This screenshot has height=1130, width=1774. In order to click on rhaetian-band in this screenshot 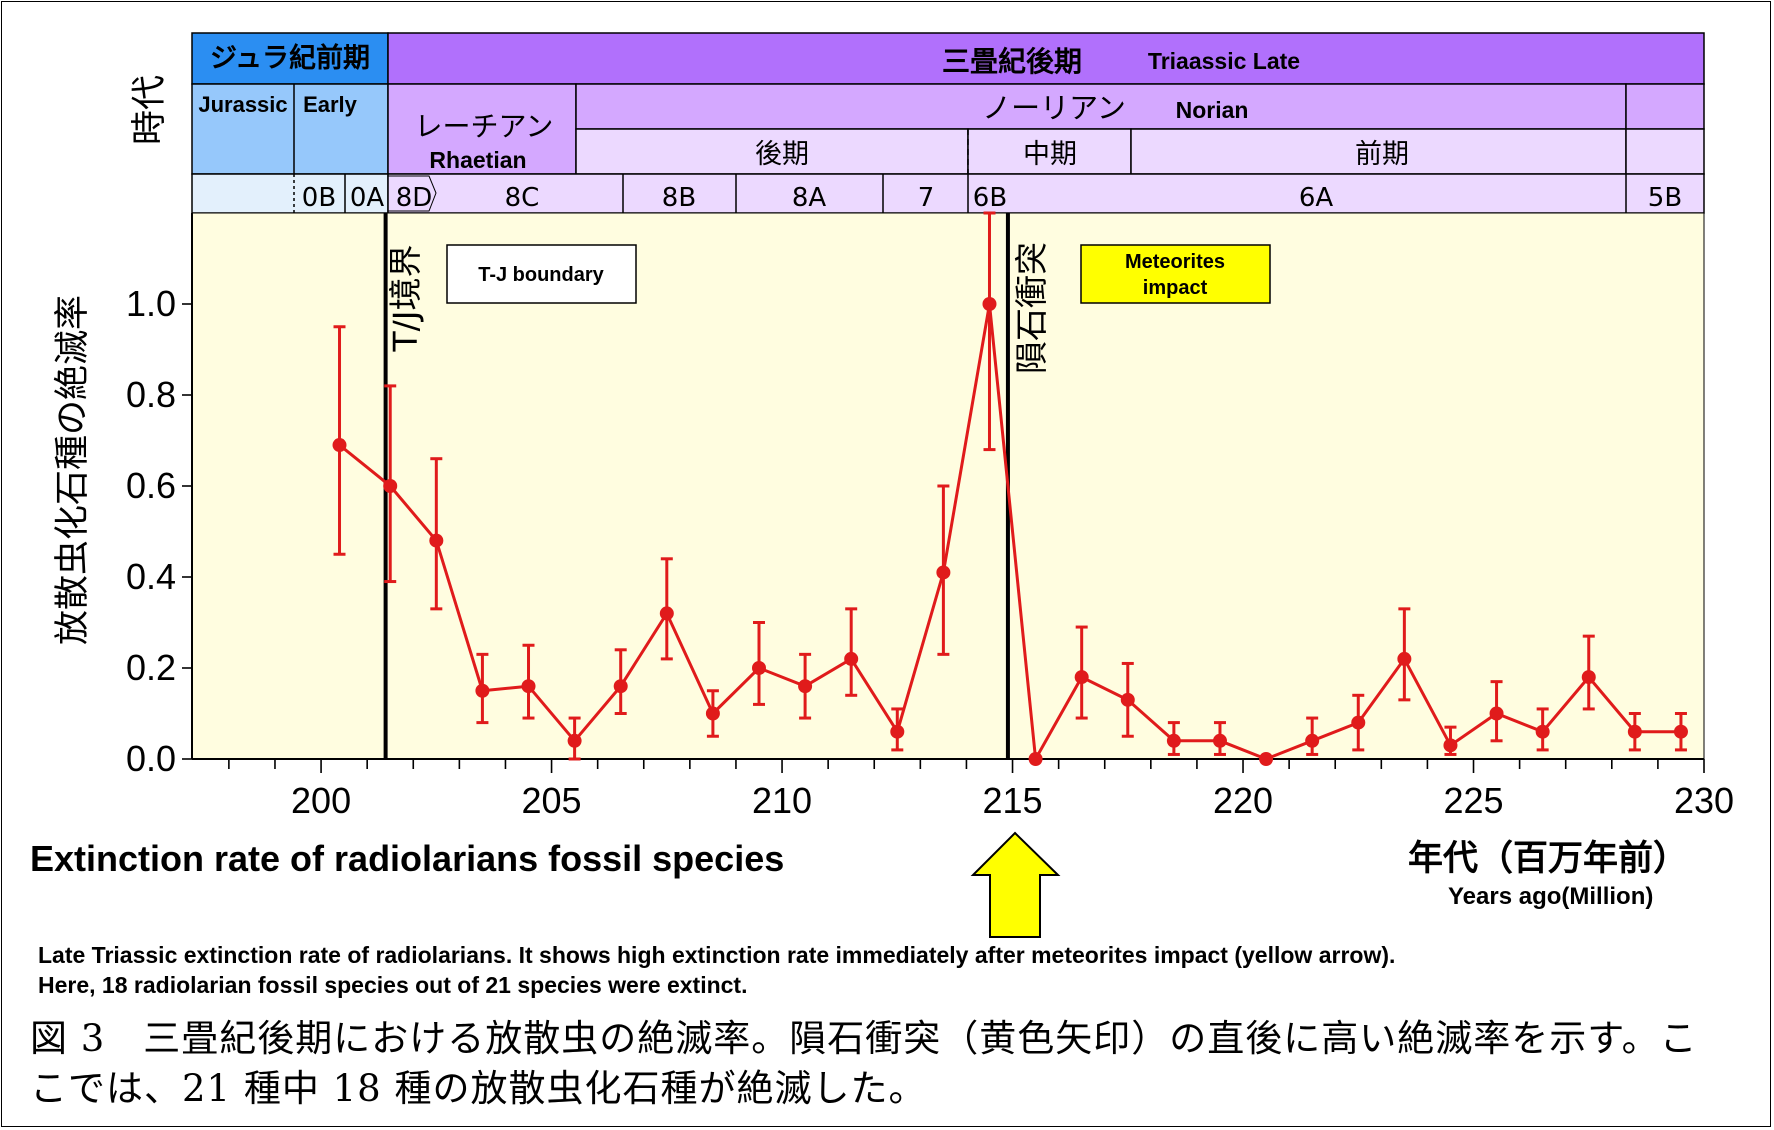, I will do `click(482, 129)`.